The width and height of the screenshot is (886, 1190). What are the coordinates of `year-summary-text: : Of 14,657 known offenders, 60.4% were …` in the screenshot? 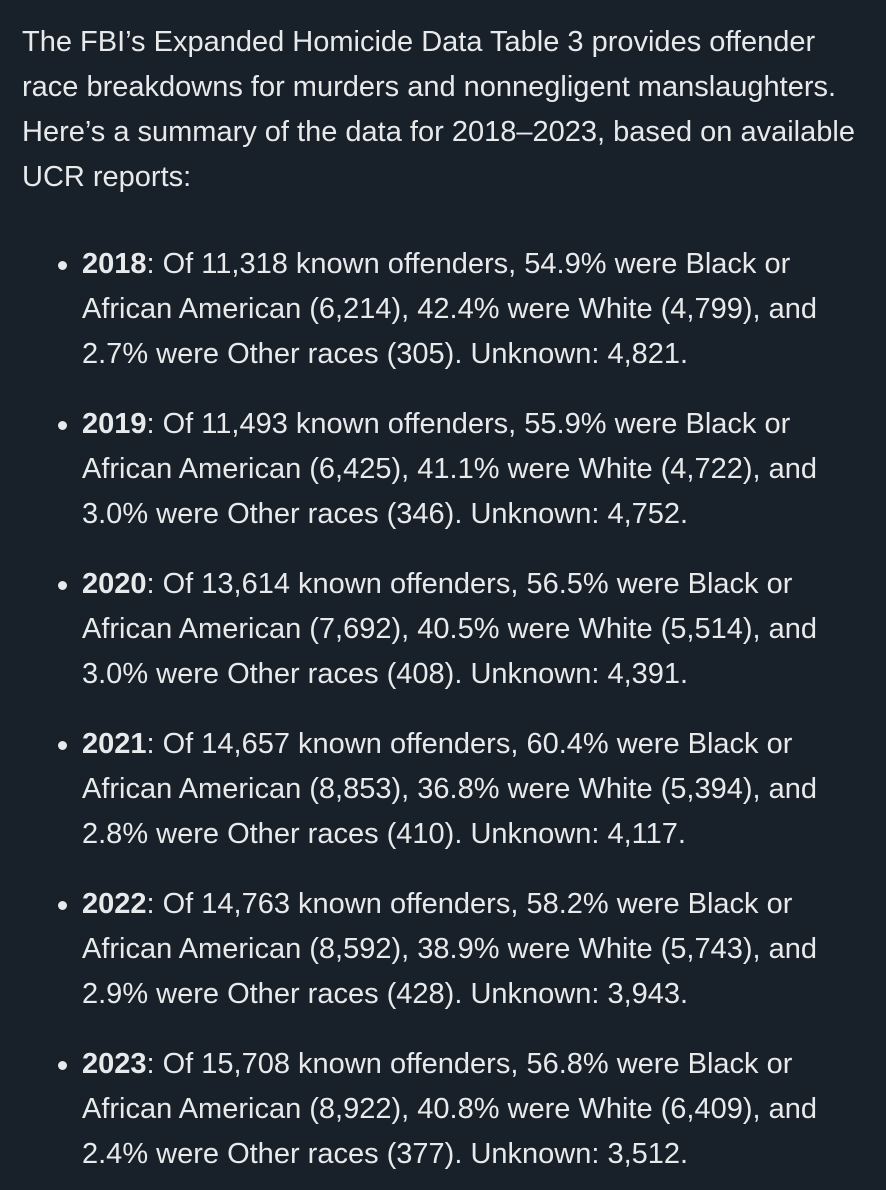 It's located at (450, 789).